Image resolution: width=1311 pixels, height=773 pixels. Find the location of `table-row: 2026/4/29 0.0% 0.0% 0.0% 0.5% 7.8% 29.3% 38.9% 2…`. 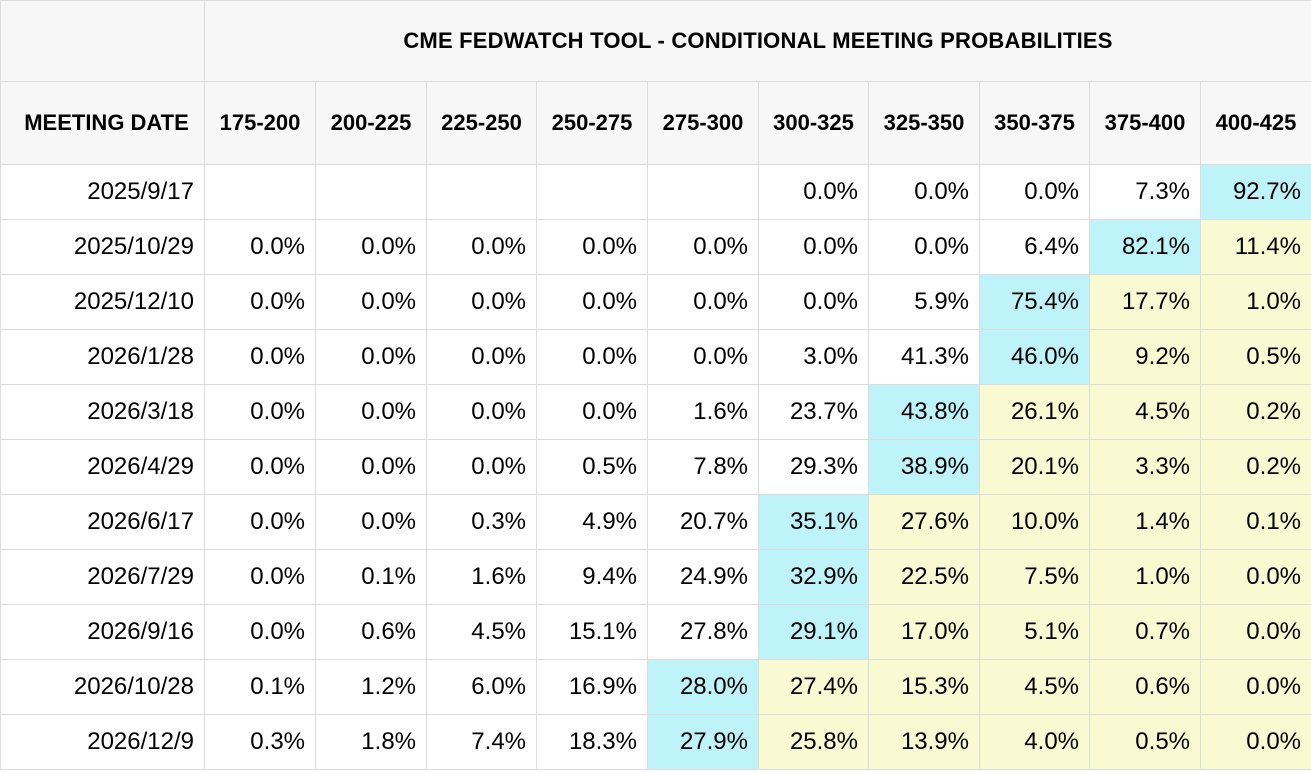

table-row: 2026/4/29 0.0% 0.0% 0.0% 0.5% 7.8% 29.3% 38.9% 2… is located at coordinates (655, 467).